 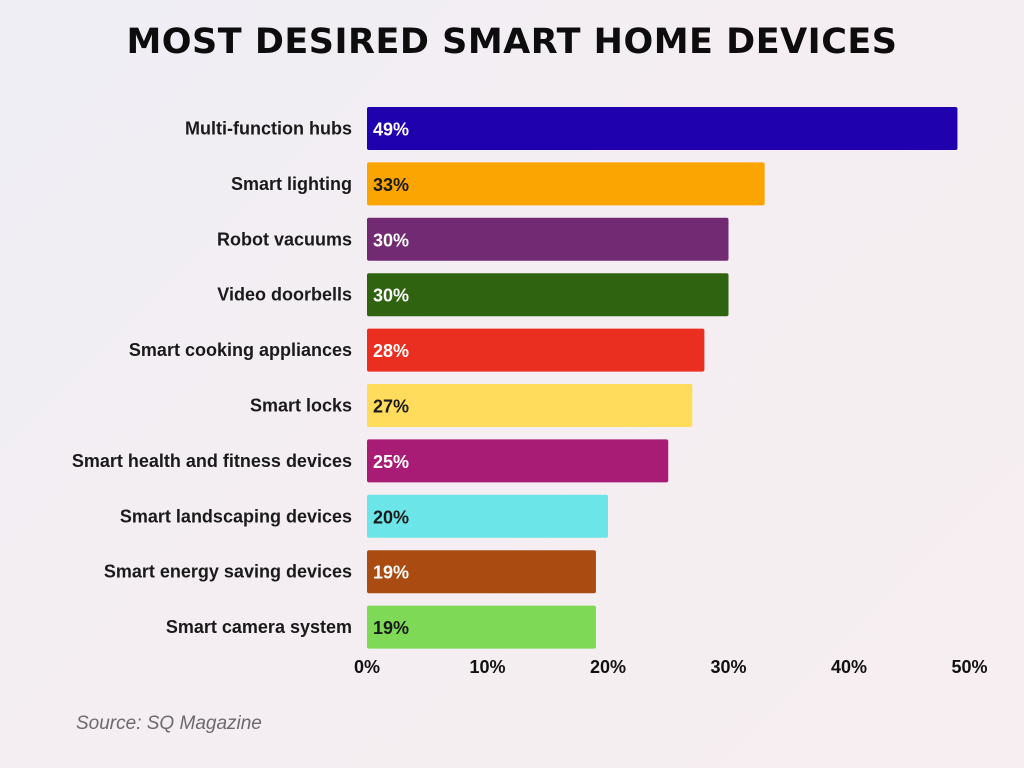 What do you see at coordinates (849, 667) in the screenshot?
I see `x-tick-label: 40%` at bounding box center [849, 667].